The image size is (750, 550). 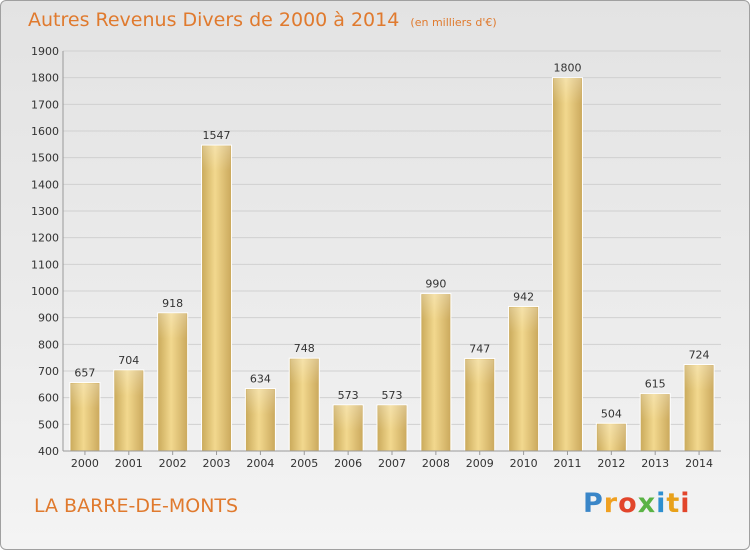 I want to click on bar-2003, so click(x=217, y=298).